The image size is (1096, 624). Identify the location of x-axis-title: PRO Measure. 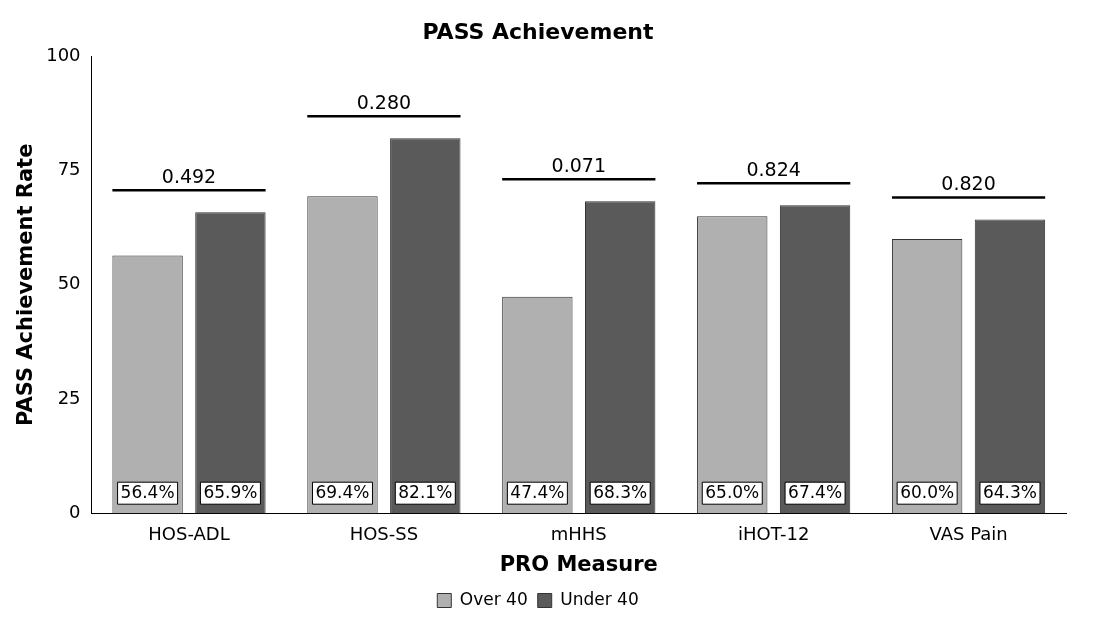
(578, 563).